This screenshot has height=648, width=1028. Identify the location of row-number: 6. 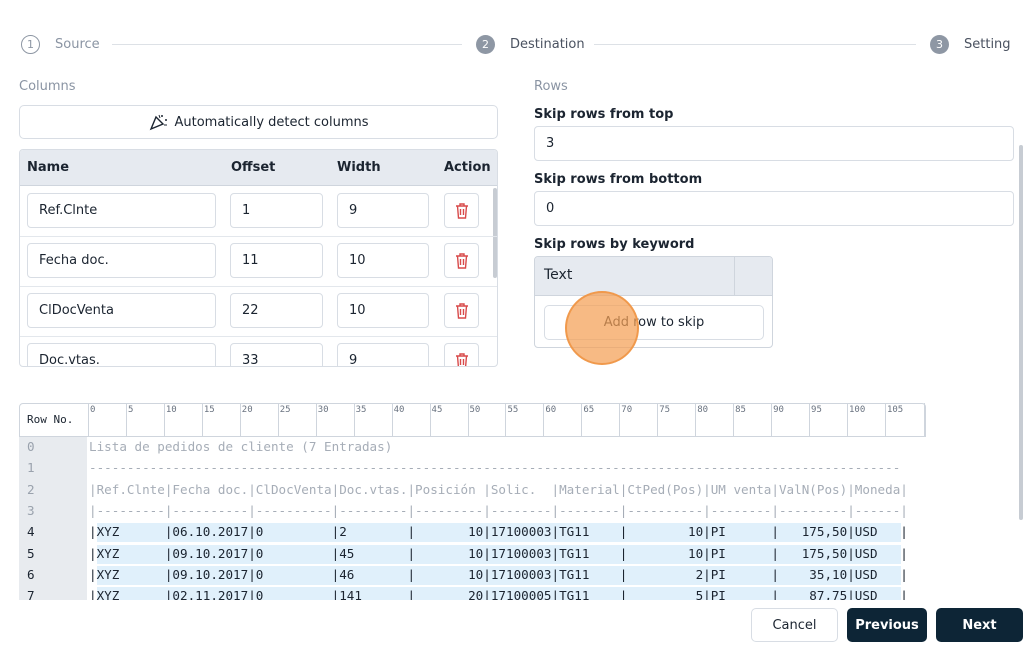
(31, 574).